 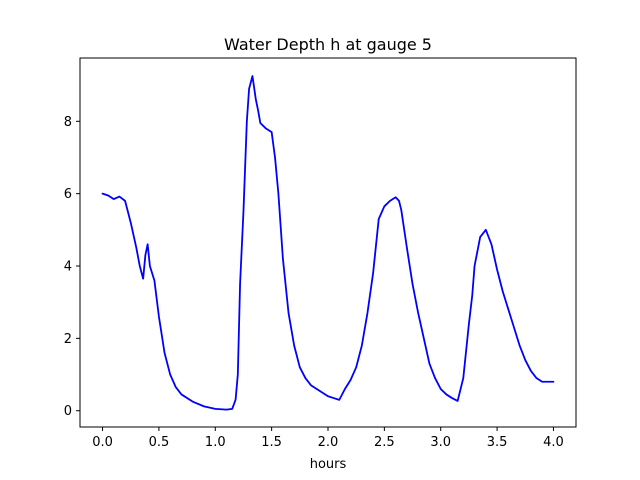 What do you see at coordinates (68, 411) in the screenshot?
I see `y-tick-label: 0` at bounding box center [68, 411].